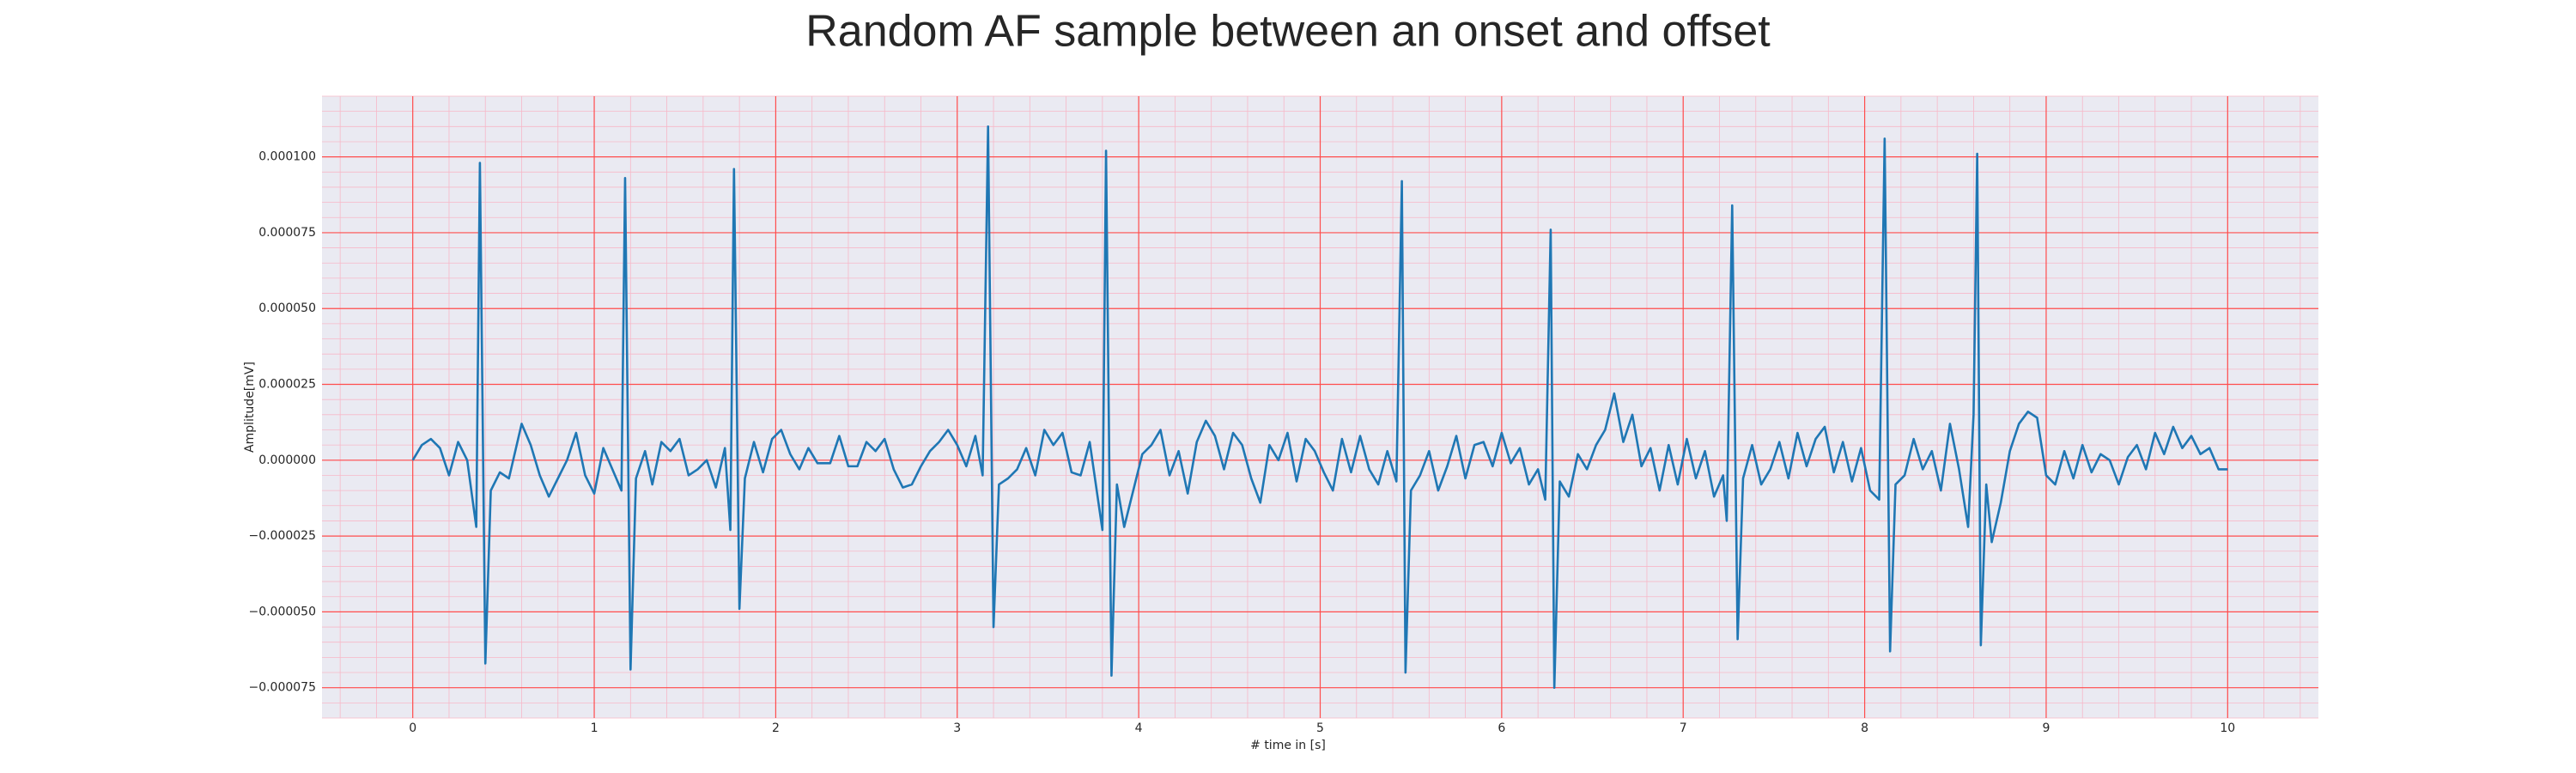 This screenshot has width=2576, height=773. Describe the element at coordinates (594, 728) in the screenshot. I see `x-tick-label: 1` at that location.